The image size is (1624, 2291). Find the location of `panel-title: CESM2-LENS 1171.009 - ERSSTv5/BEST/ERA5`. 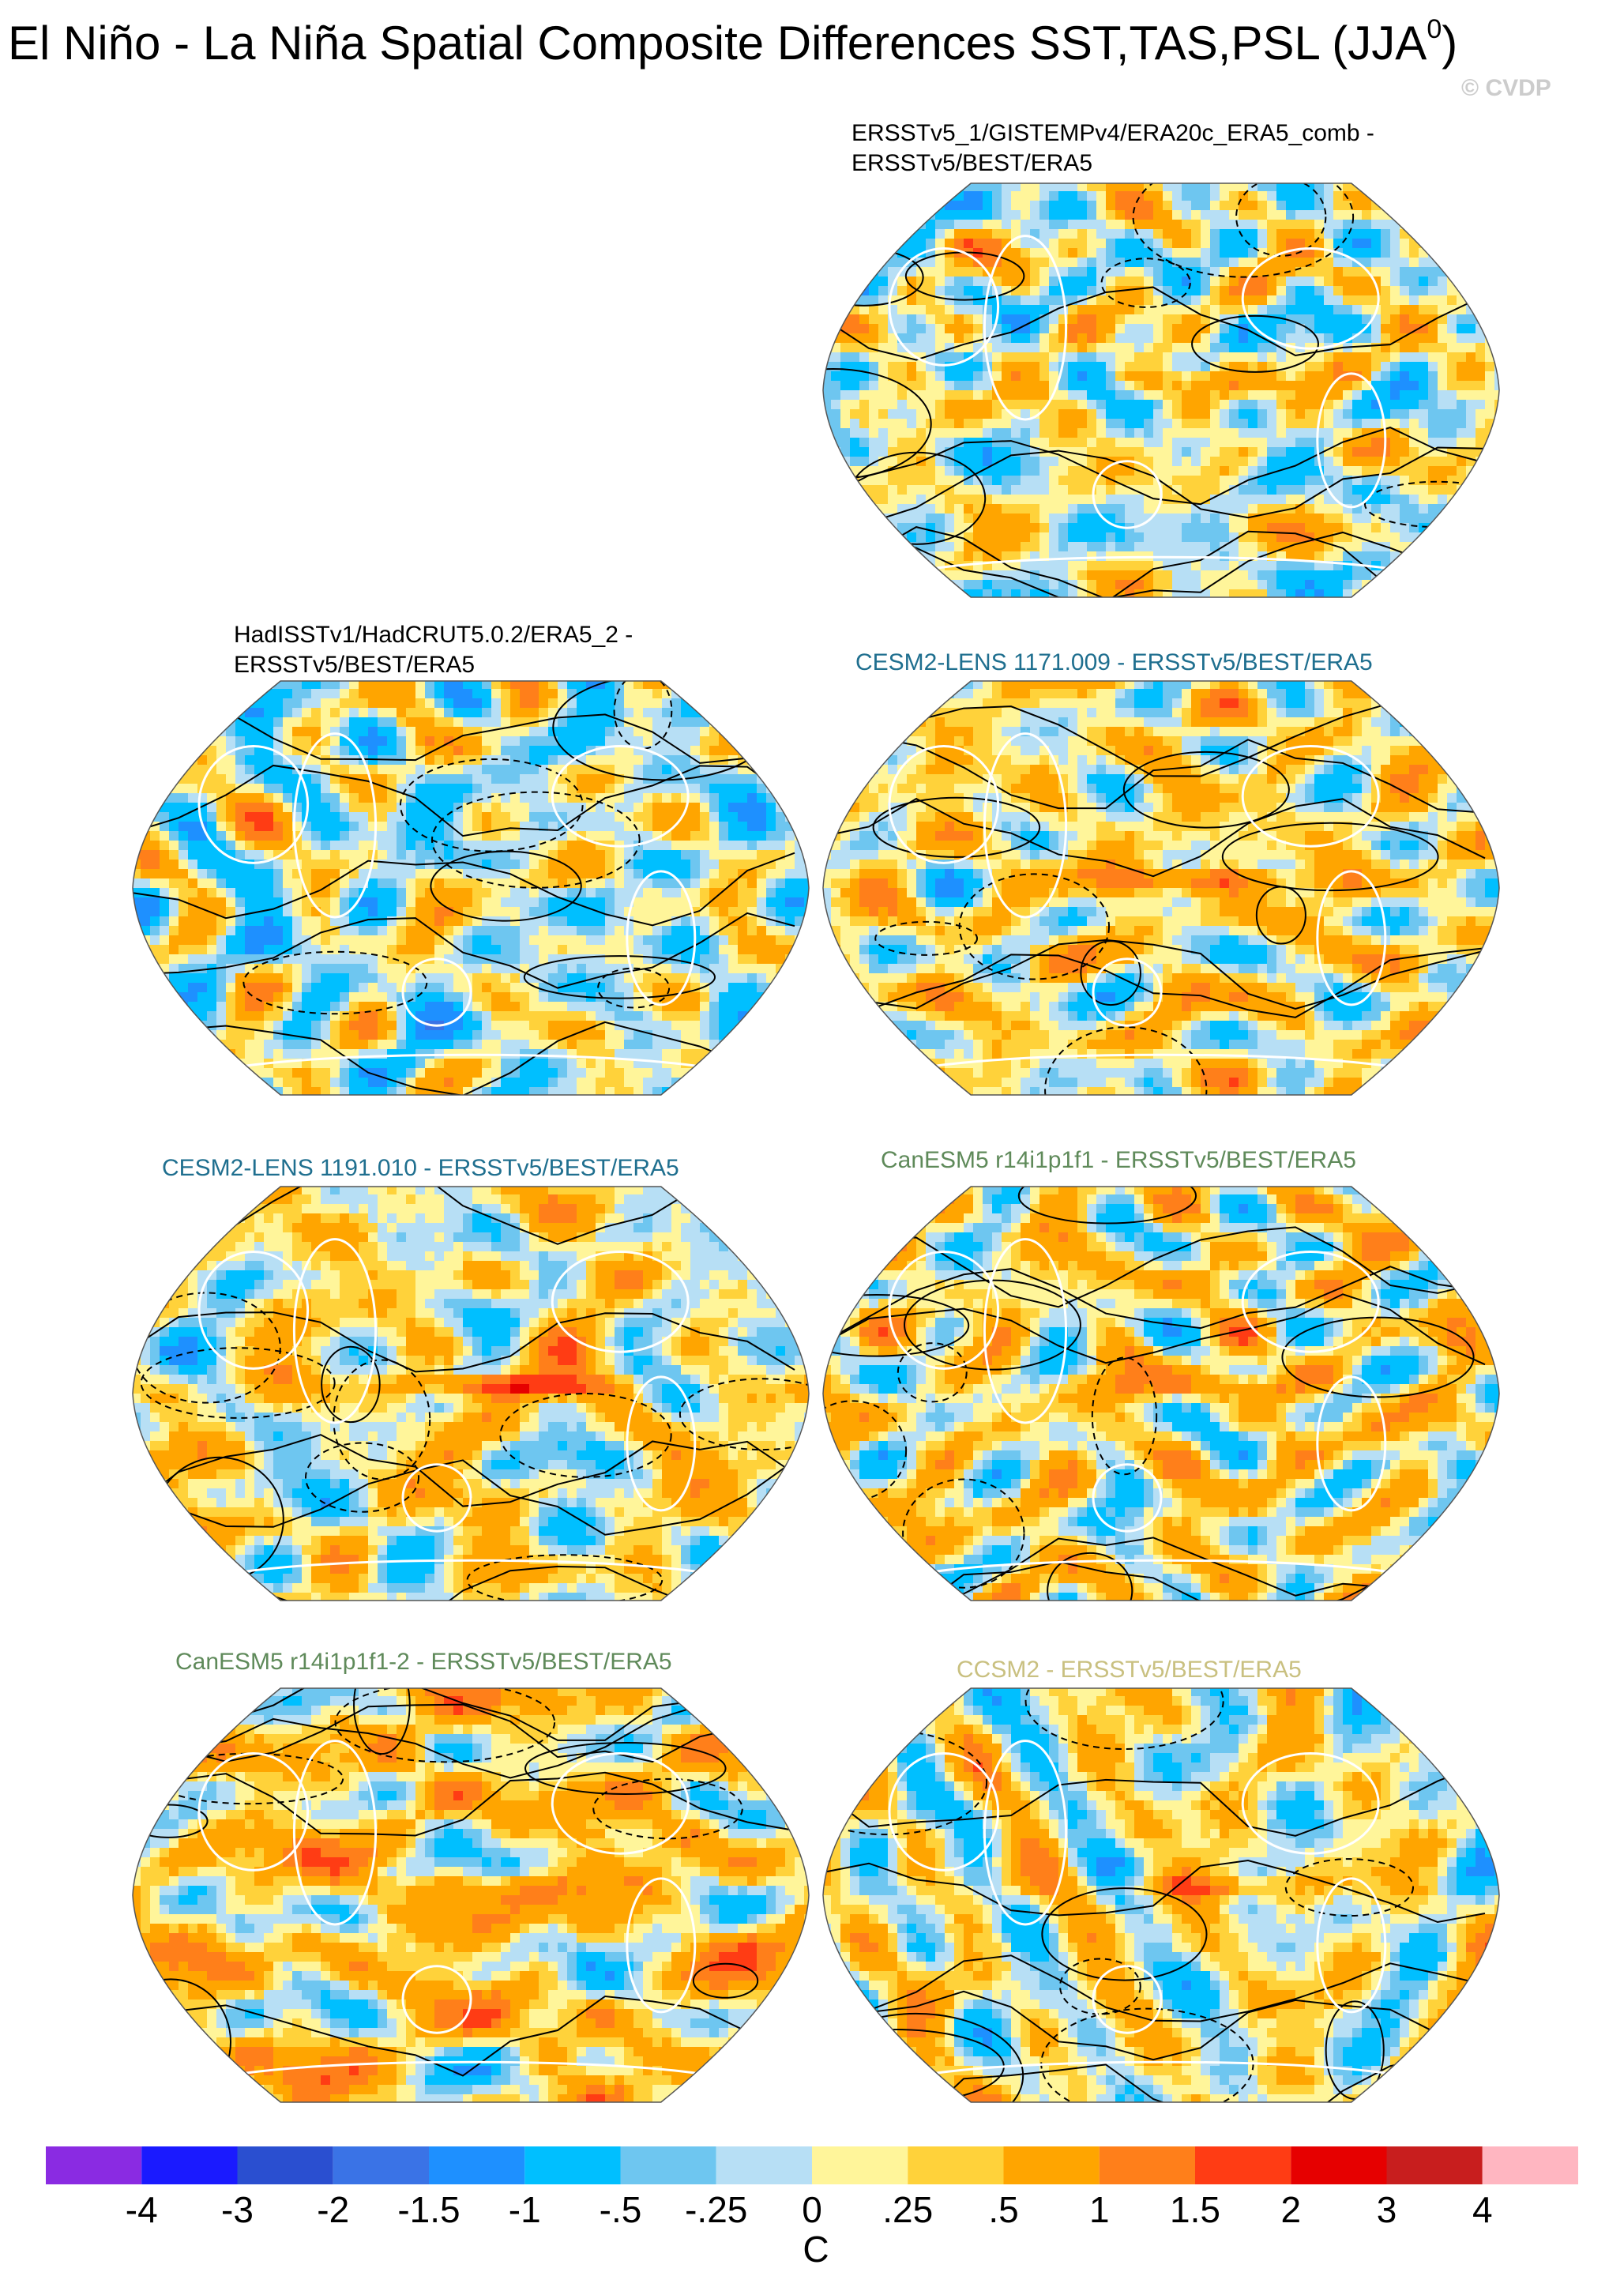

panel-title: CESM2-LENS 1171.009 - ERSSTv5/BEST/ERA5 is located at coordinates (1114, 663).